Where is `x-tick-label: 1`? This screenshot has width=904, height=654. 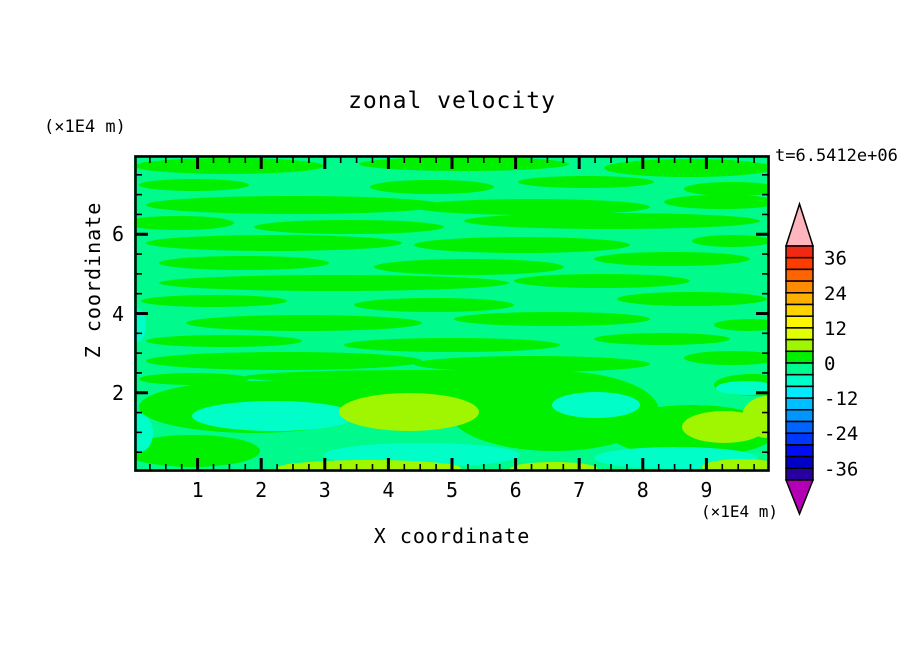
x-tick-label: 1 is located at coordinates (197, 490).